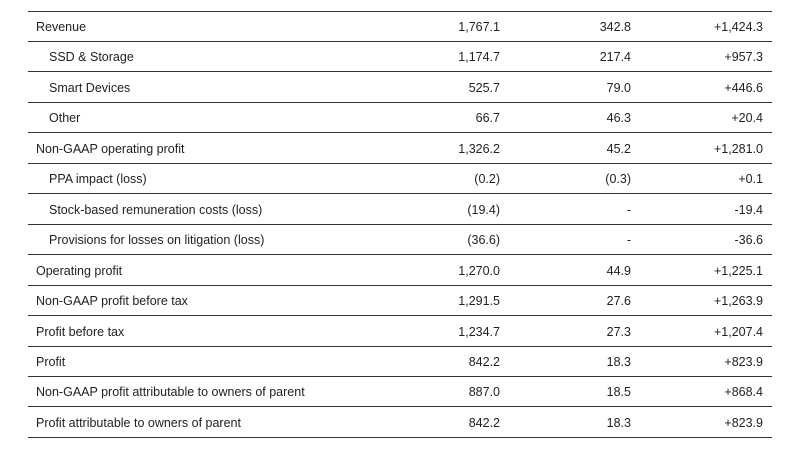  I want to click on row-label: Smart Devices, so click(90, 87).